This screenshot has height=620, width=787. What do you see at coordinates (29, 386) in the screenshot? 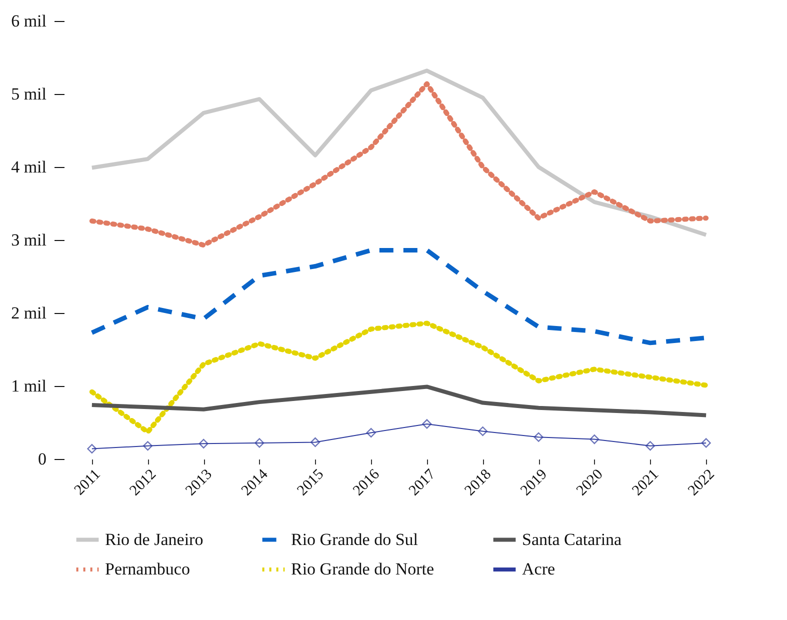
I see `y-tick-label: 1 mil` at bounding box center [29, 386].